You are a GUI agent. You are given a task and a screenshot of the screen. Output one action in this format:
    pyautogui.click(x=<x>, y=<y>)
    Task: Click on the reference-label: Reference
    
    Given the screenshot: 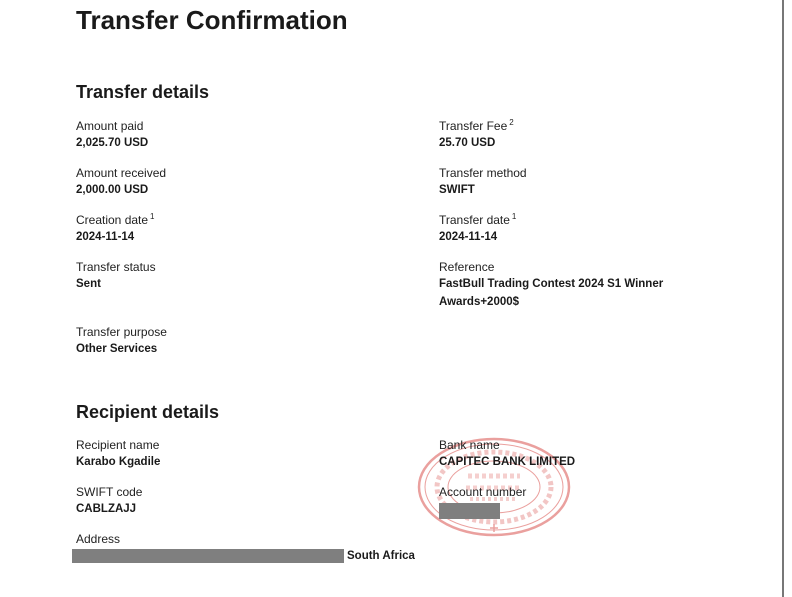 What is the action you would take?
    pyautogui.click(x=467, y=267)
    